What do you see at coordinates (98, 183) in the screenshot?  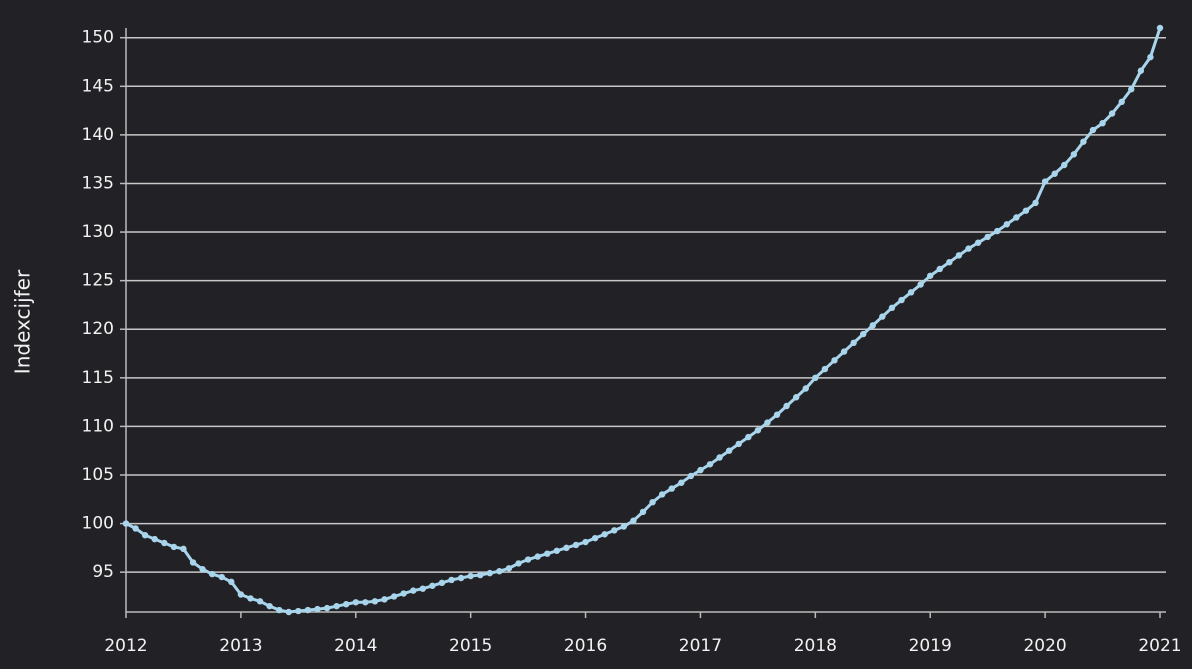 I see `y-tick-label: 135` at bounding box center [98, 183].